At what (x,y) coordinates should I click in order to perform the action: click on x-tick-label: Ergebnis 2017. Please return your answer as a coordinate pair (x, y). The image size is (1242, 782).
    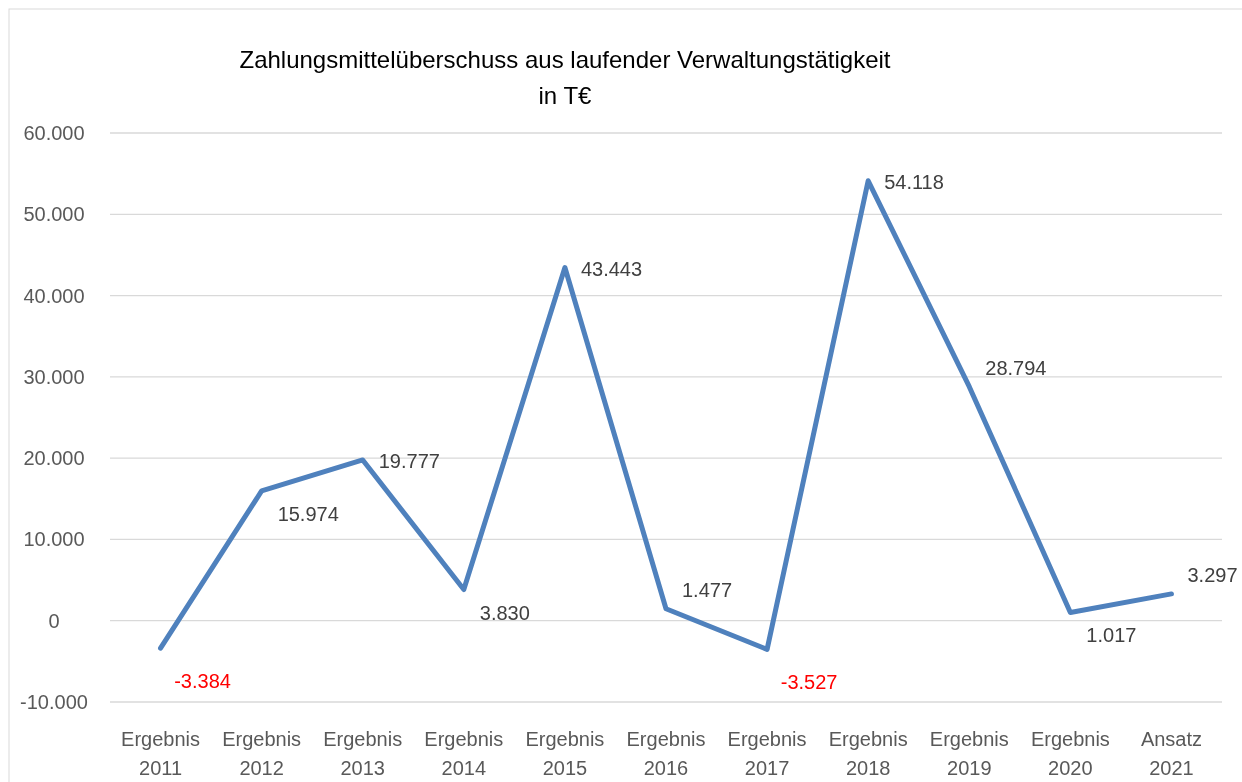
    Looking at the image, I should click on (767, 753).